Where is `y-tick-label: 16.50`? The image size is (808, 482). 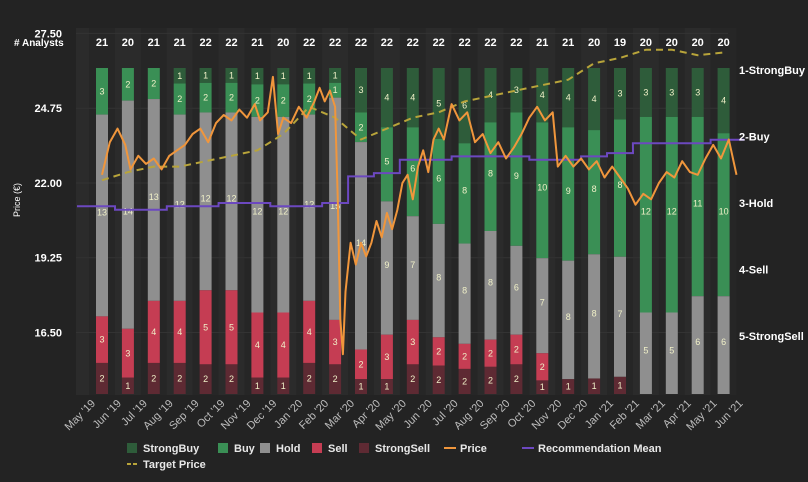 y-tick-label: 16.50 is located at coordinates (48, 333).